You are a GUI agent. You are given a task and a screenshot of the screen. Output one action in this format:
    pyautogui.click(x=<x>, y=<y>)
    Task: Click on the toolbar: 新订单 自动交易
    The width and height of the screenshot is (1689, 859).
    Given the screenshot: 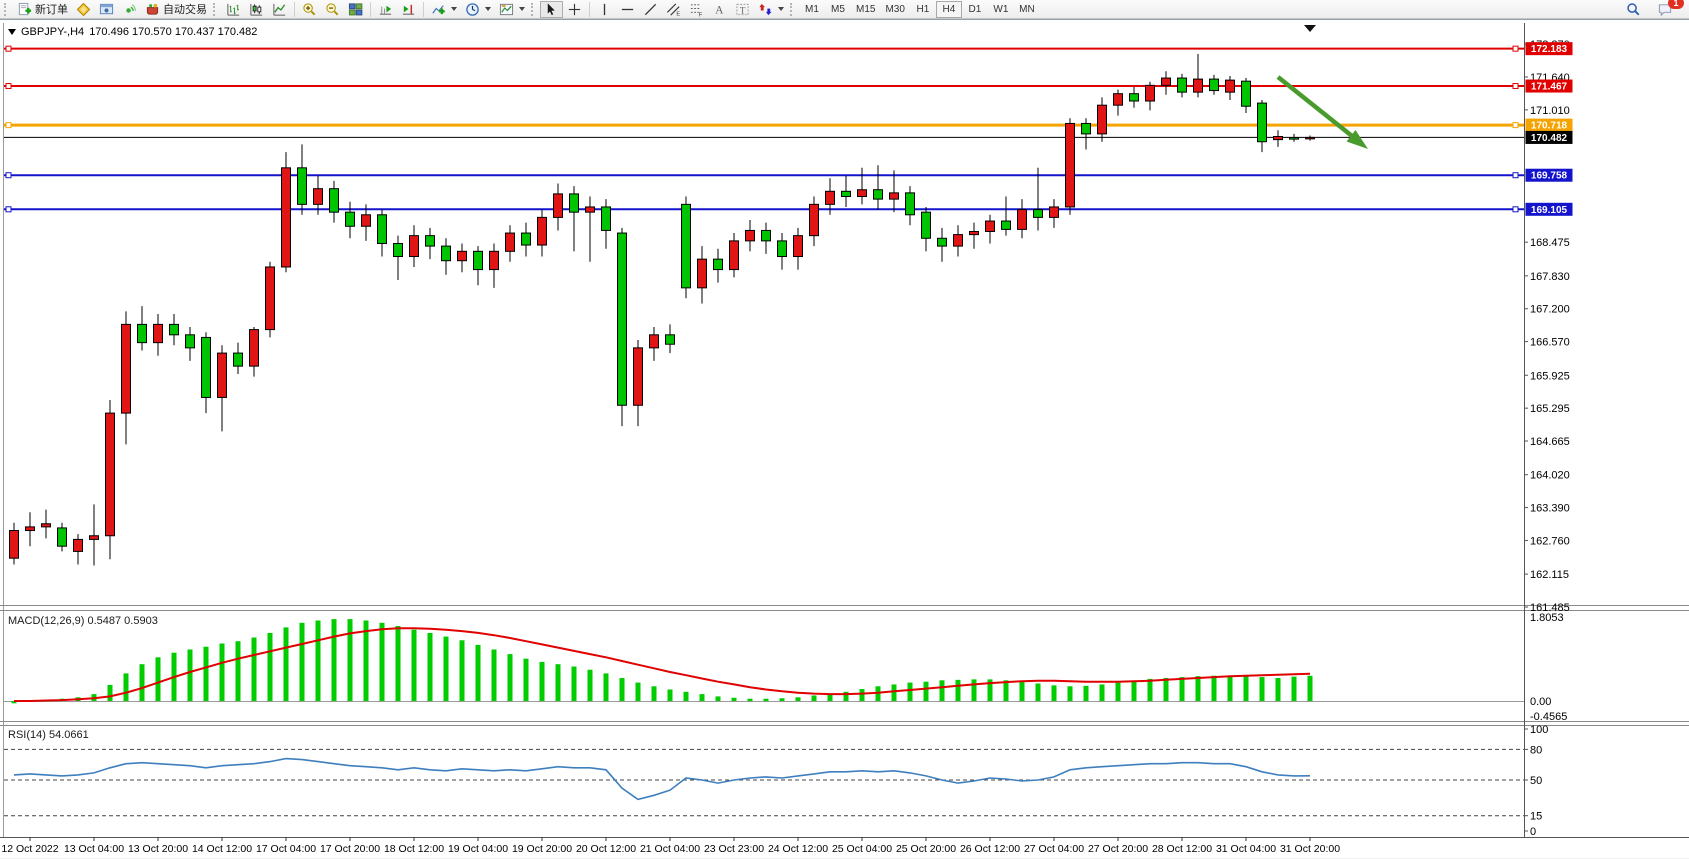 What is the action you would take?
    pyautogui.click(x=844, y=9)
    